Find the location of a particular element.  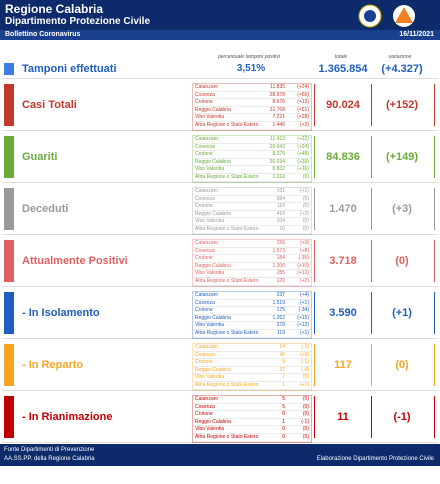

province-change: (+4) is located at coordinates (304, 295).